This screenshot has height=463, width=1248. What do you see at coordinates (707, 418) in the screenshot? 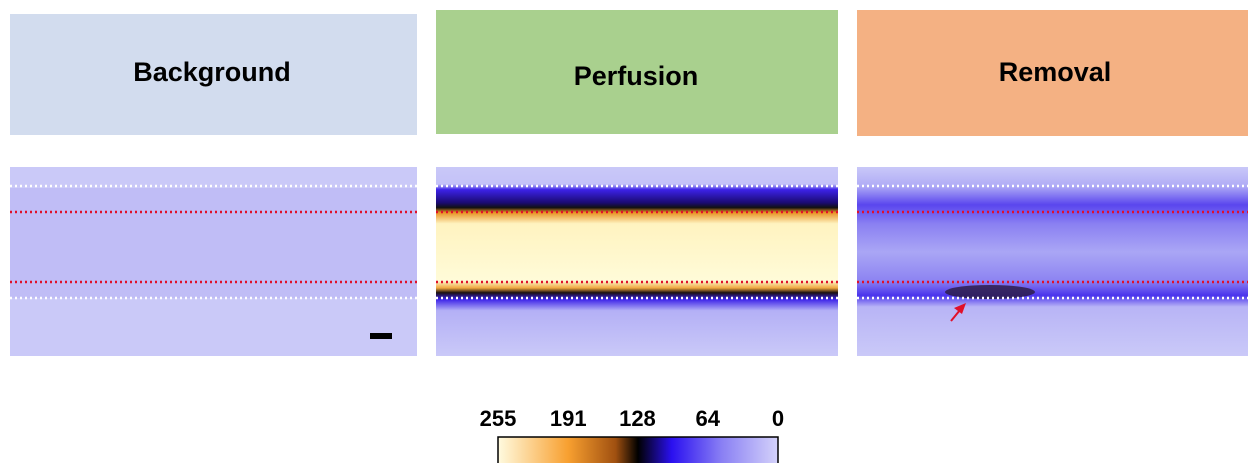
I see `colorbar-tick-label: 64` at bounding box center [707, 418].